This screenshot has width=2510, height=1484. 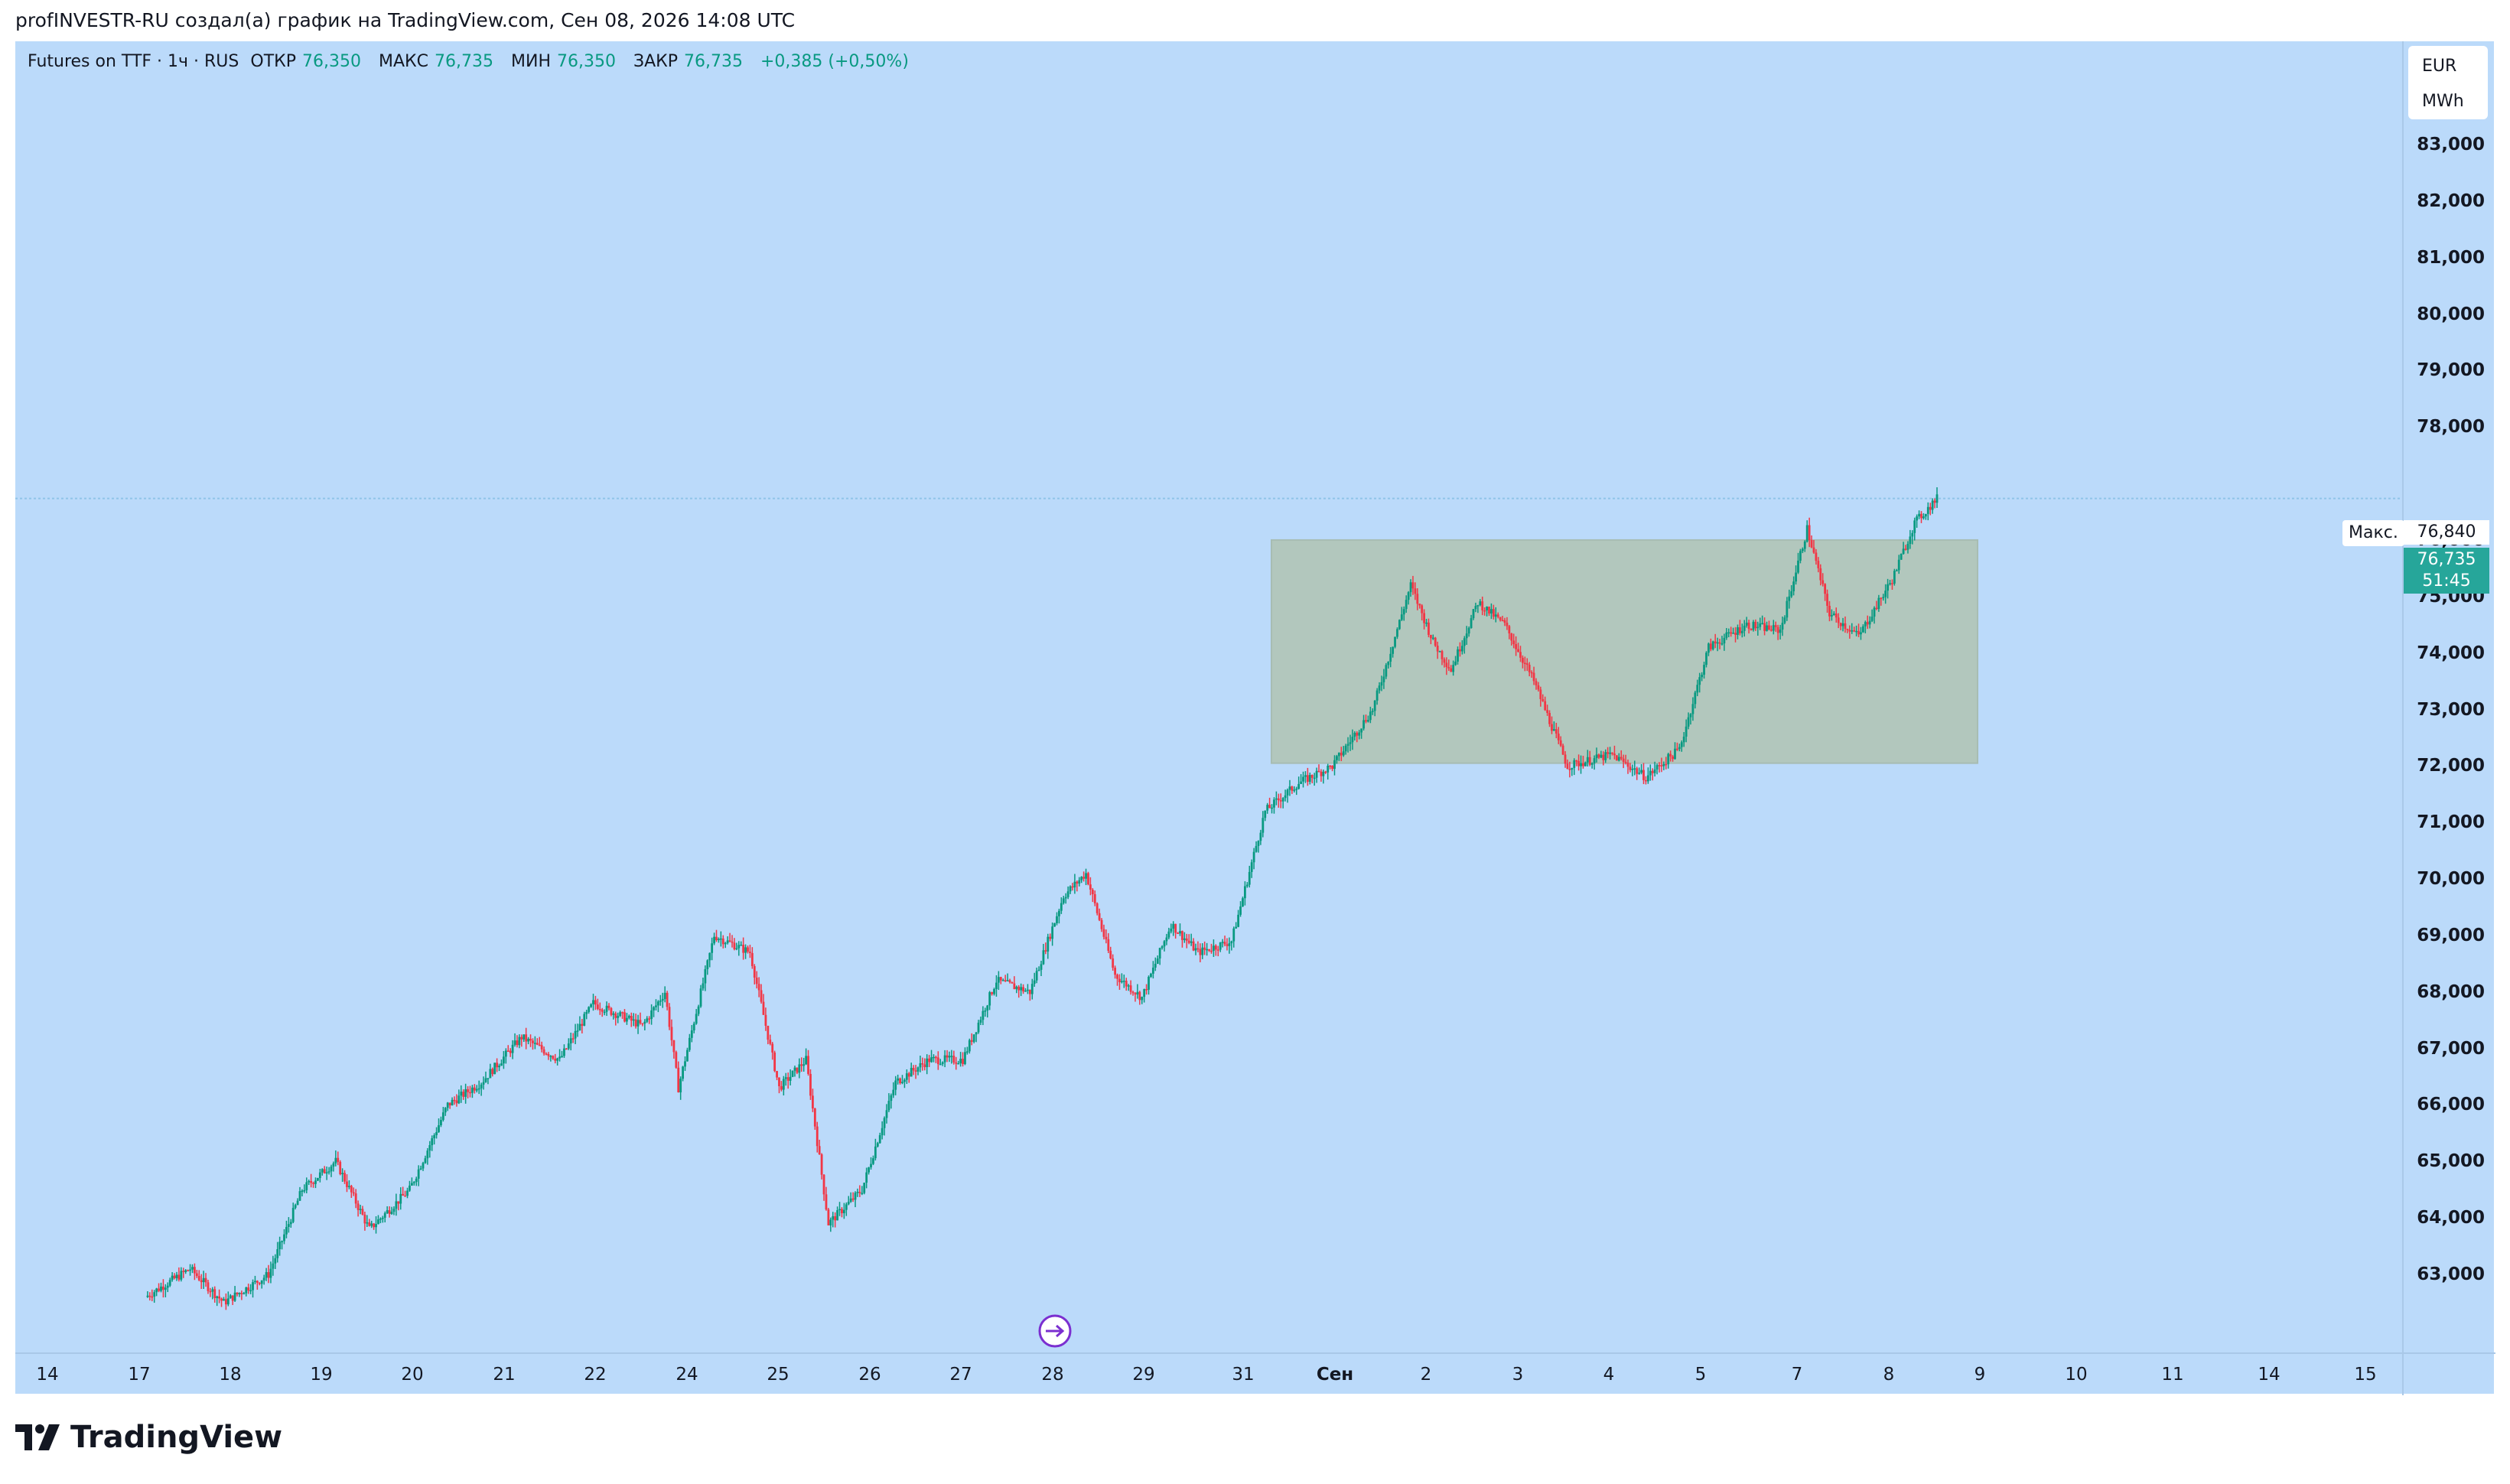 What do you see at coordinates (2451, 1105) in the screenshot?
I see `price-tick-label: 66,000` at bounding box center [2451, 1105].